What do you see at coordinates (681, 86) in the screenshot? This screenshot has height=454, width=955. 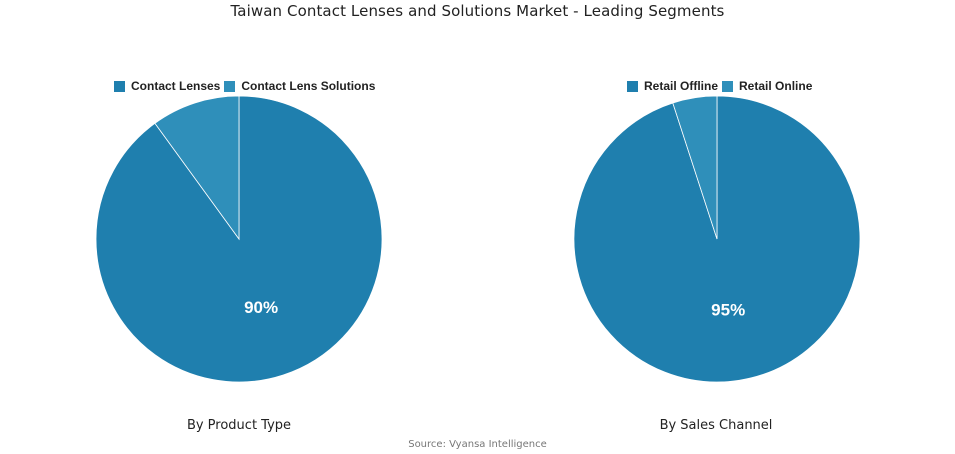 I see `legend-label: Retail Offline` at bounding box center [681, 86].